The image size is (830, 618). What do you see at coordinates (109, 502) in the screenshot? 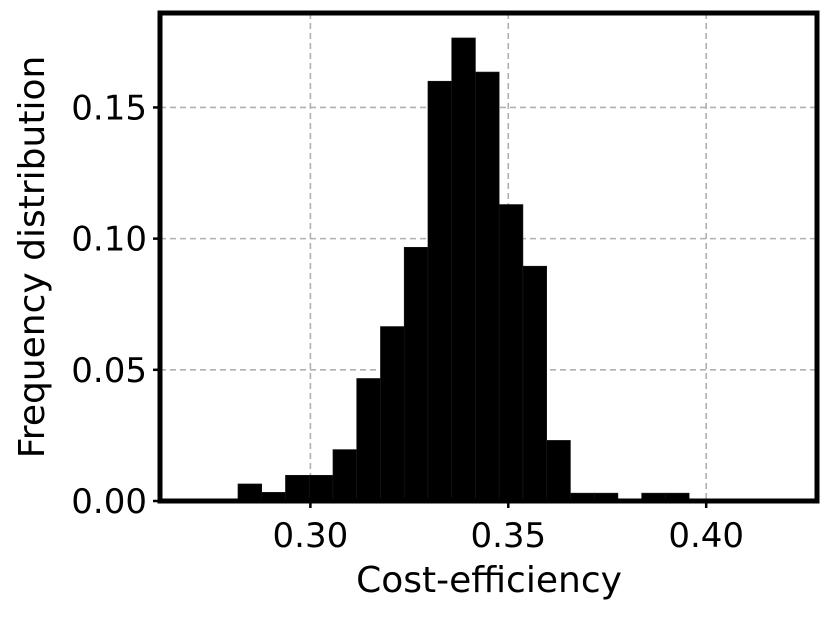
I see `y-tick-label: 0.00` at bounding box center [109, 502].